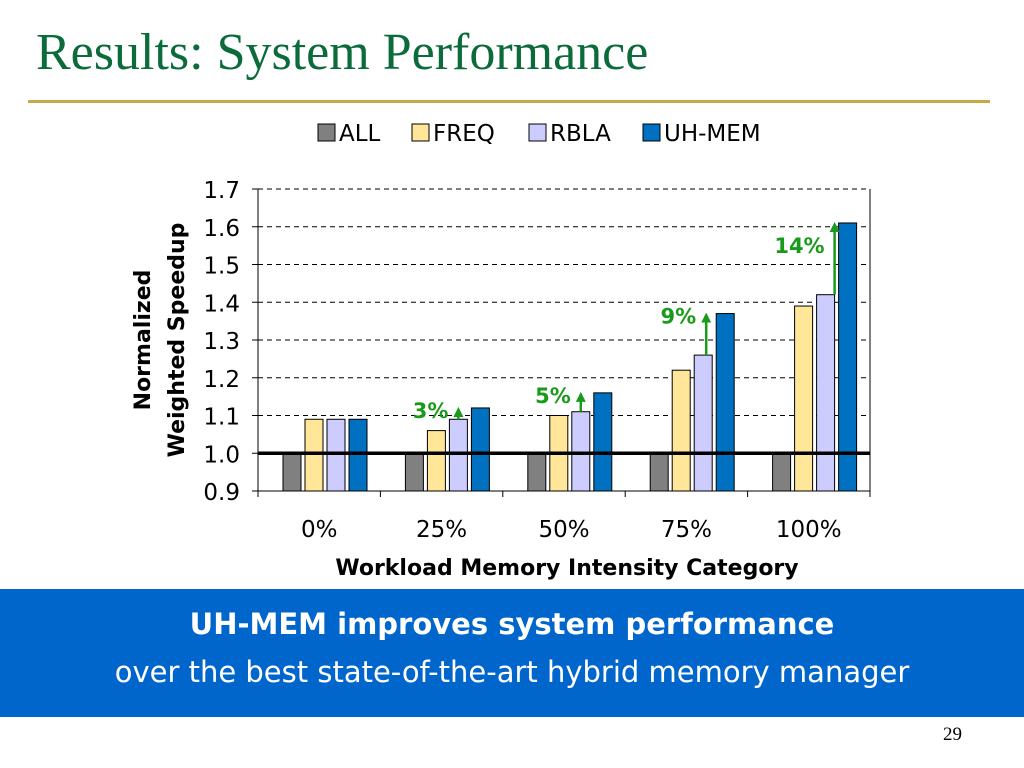 The width and height of the screenshot is (1024, 768). I want to click on y-tick-label: 1.6, so click(221, 229).